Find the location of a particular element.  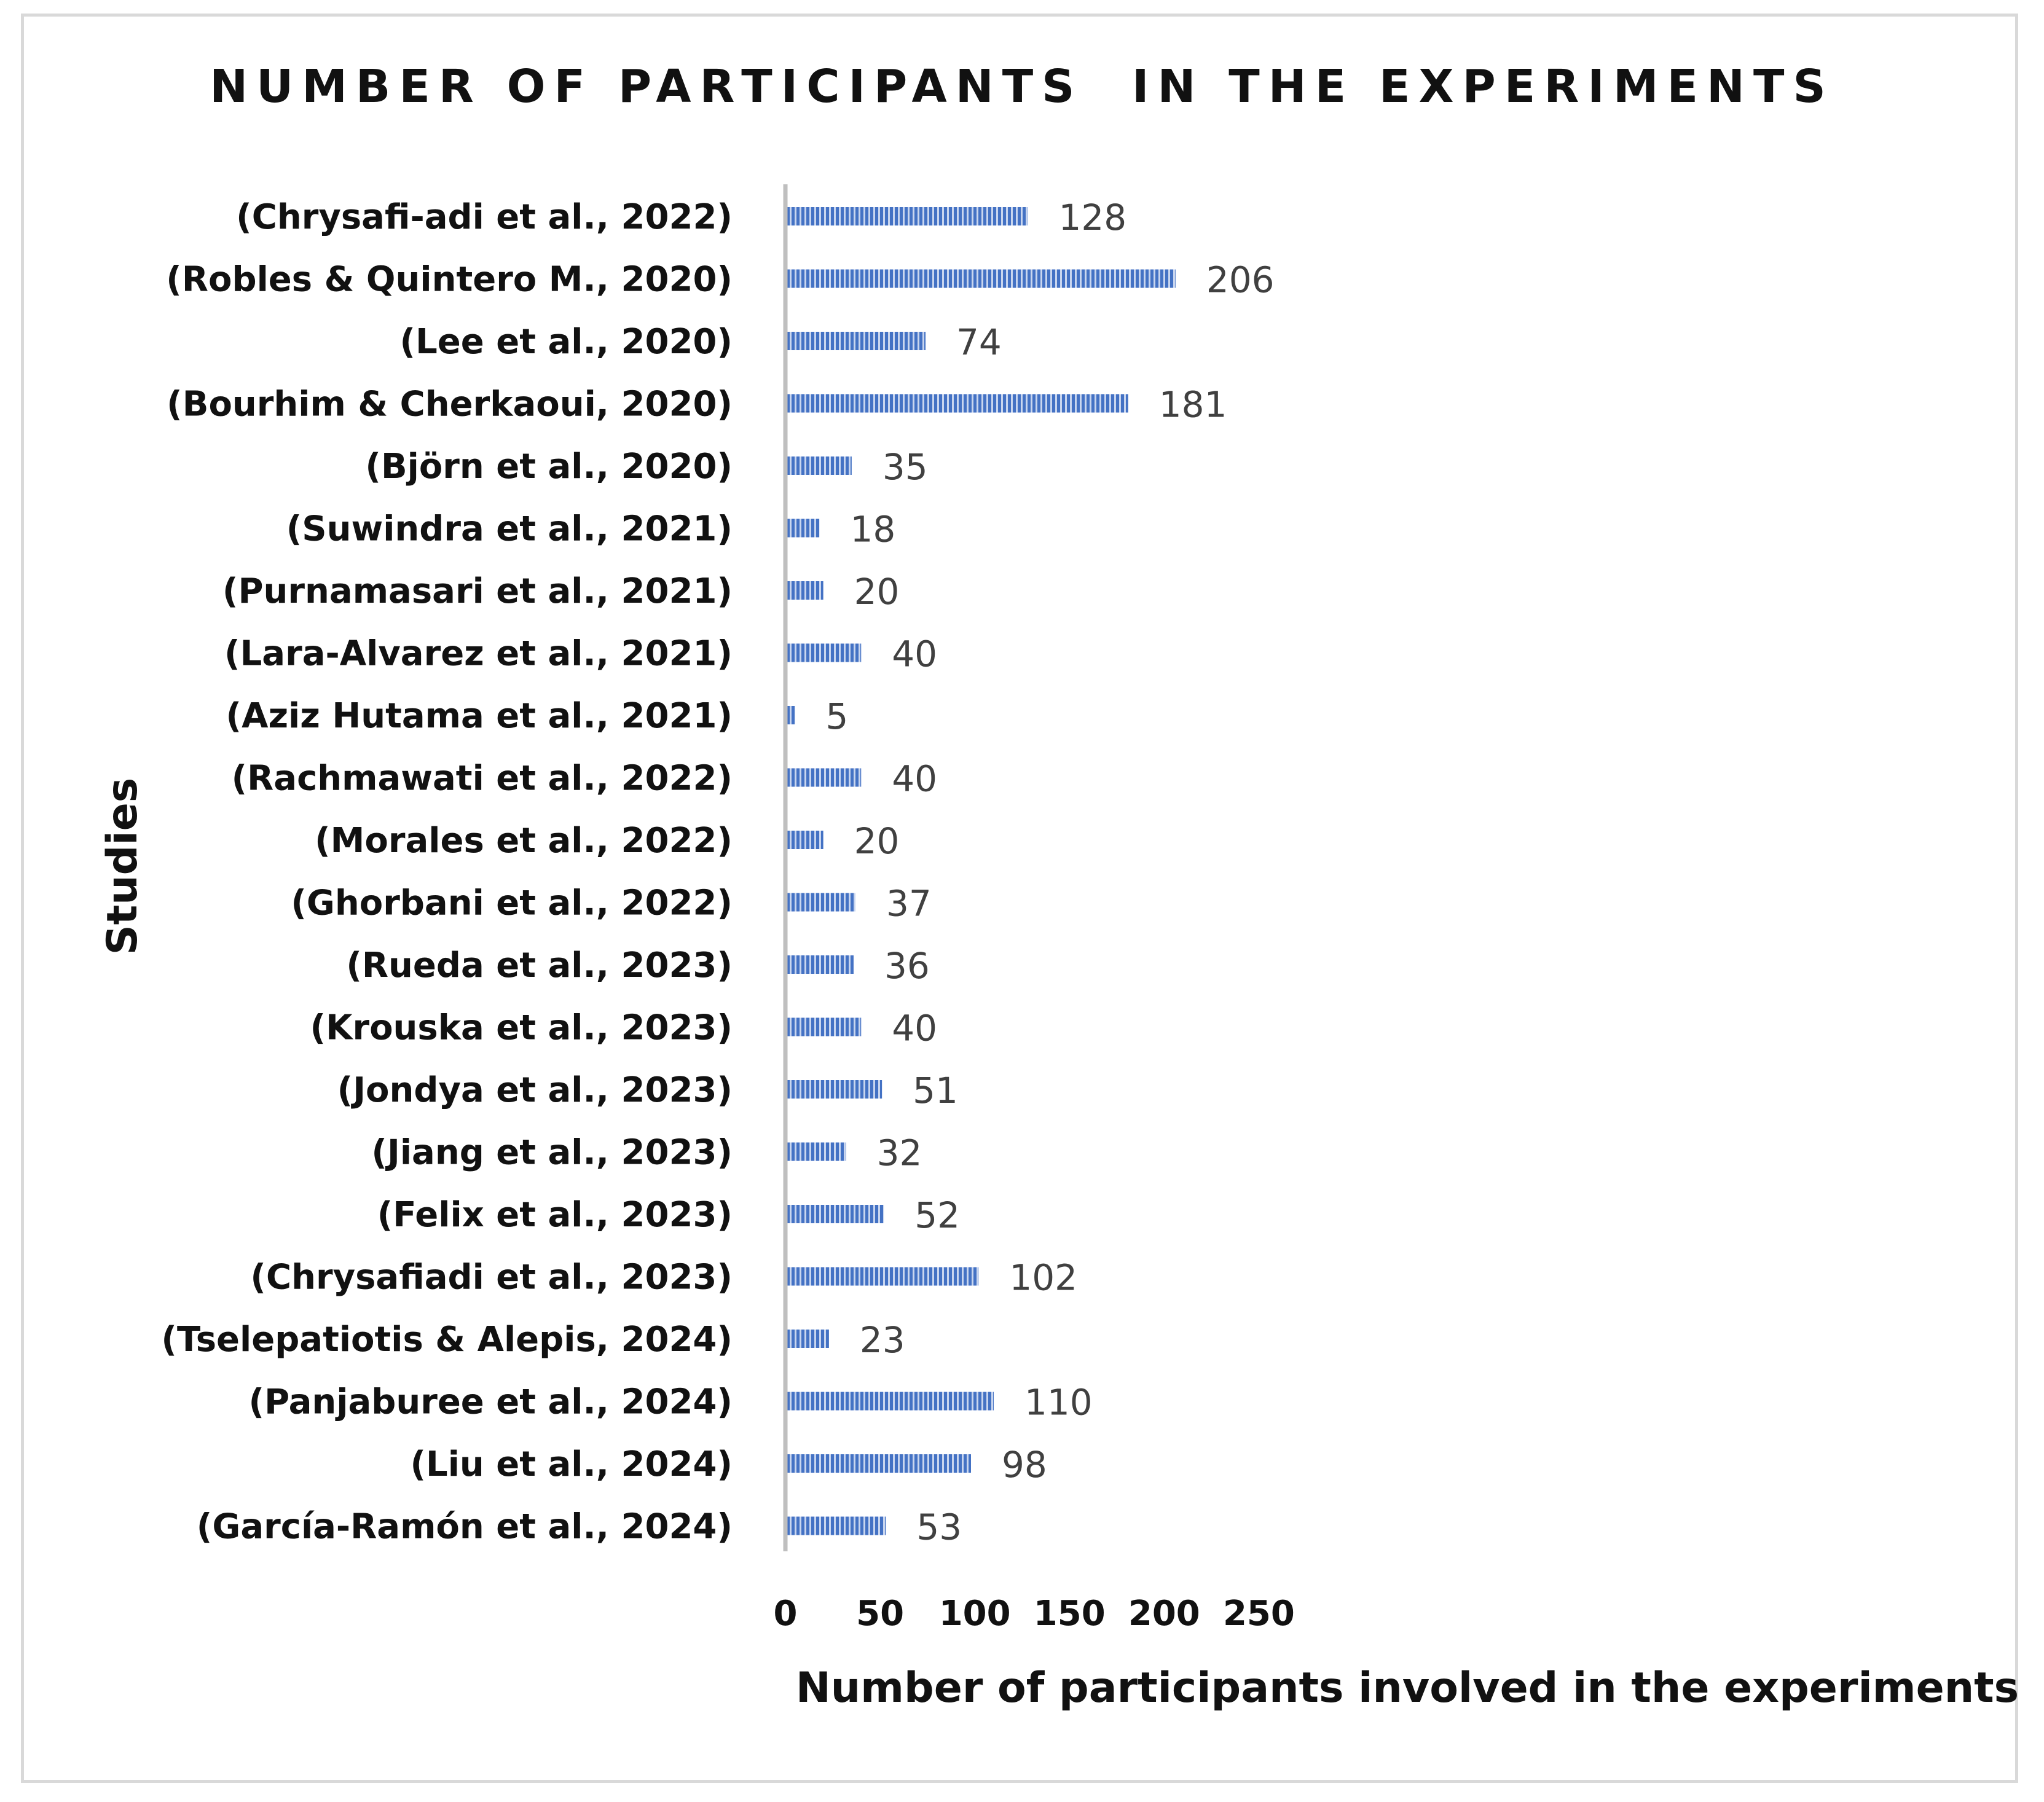

category-label: (Ghorbani et al., 2022) is located at coordinates (512, 903).